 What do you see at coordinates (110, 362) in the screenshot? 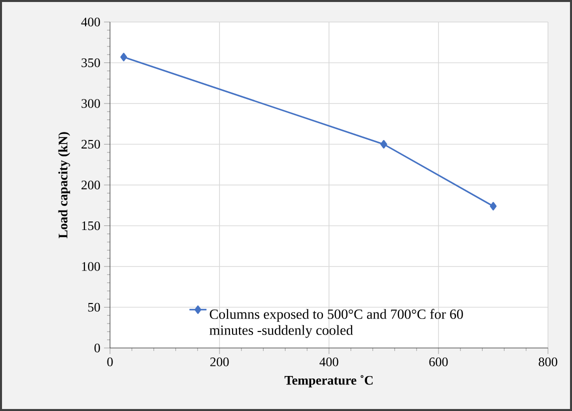
I see `x-tick-label: 0` at bounding box center [110, 362].